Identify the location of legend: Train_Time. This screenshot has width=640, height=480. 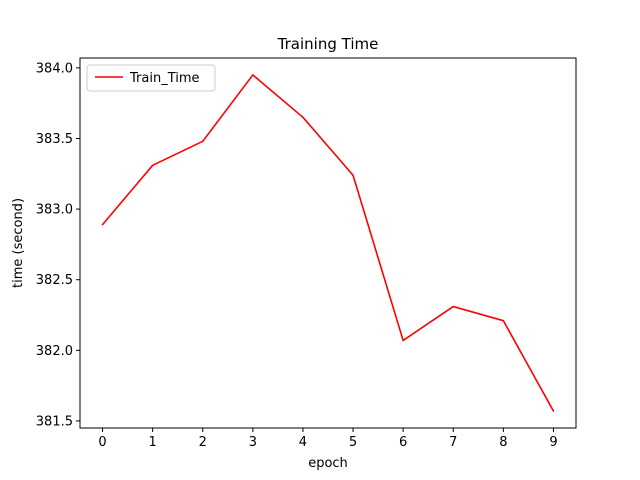
(151, 78).